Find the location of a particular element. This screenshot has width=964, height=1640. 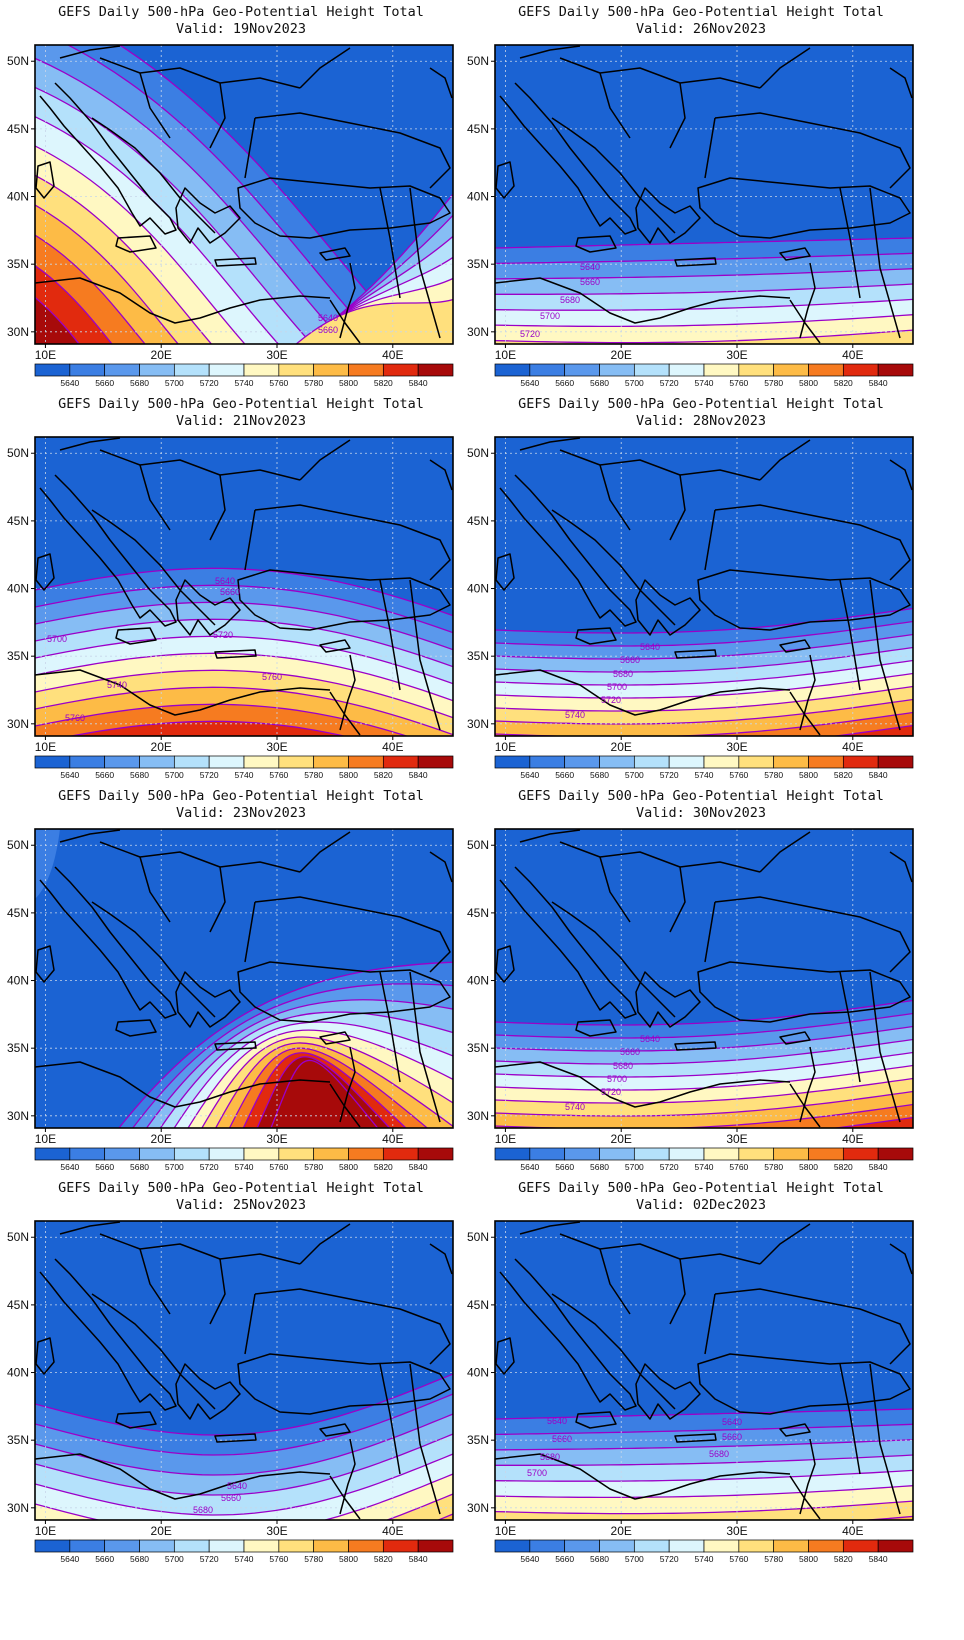

lon-tick-label: 10E is located at coordinates (505, 1139).